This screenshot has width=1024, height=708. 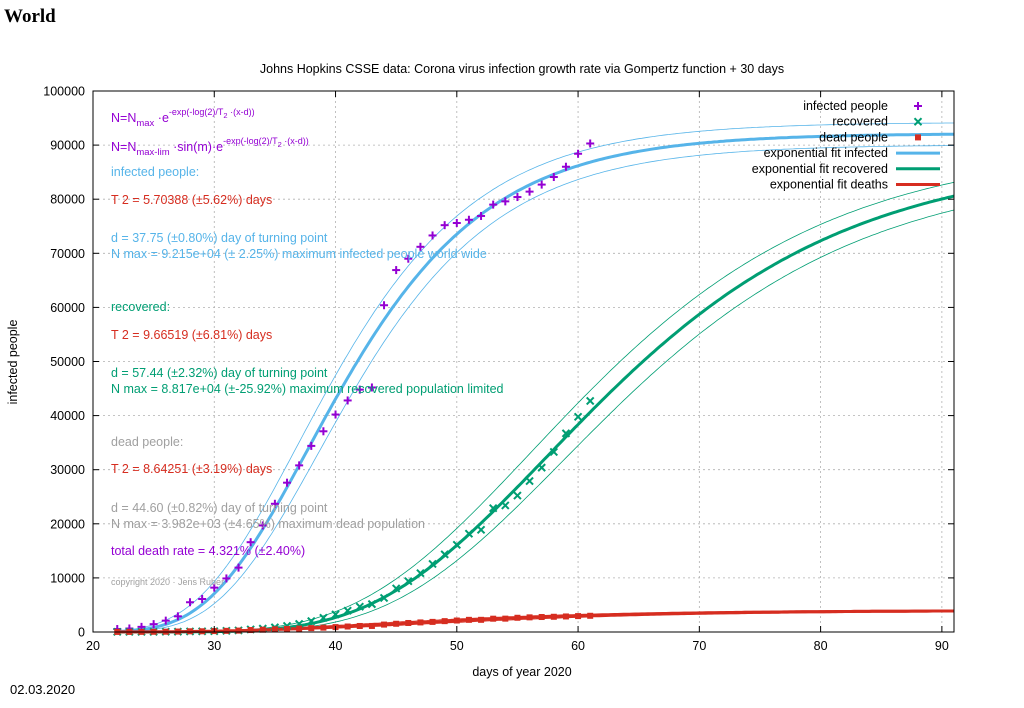 I want to click on dead-t2: T 2 = 8.64251 (±3.19%) days, so click(x=191, y=469).